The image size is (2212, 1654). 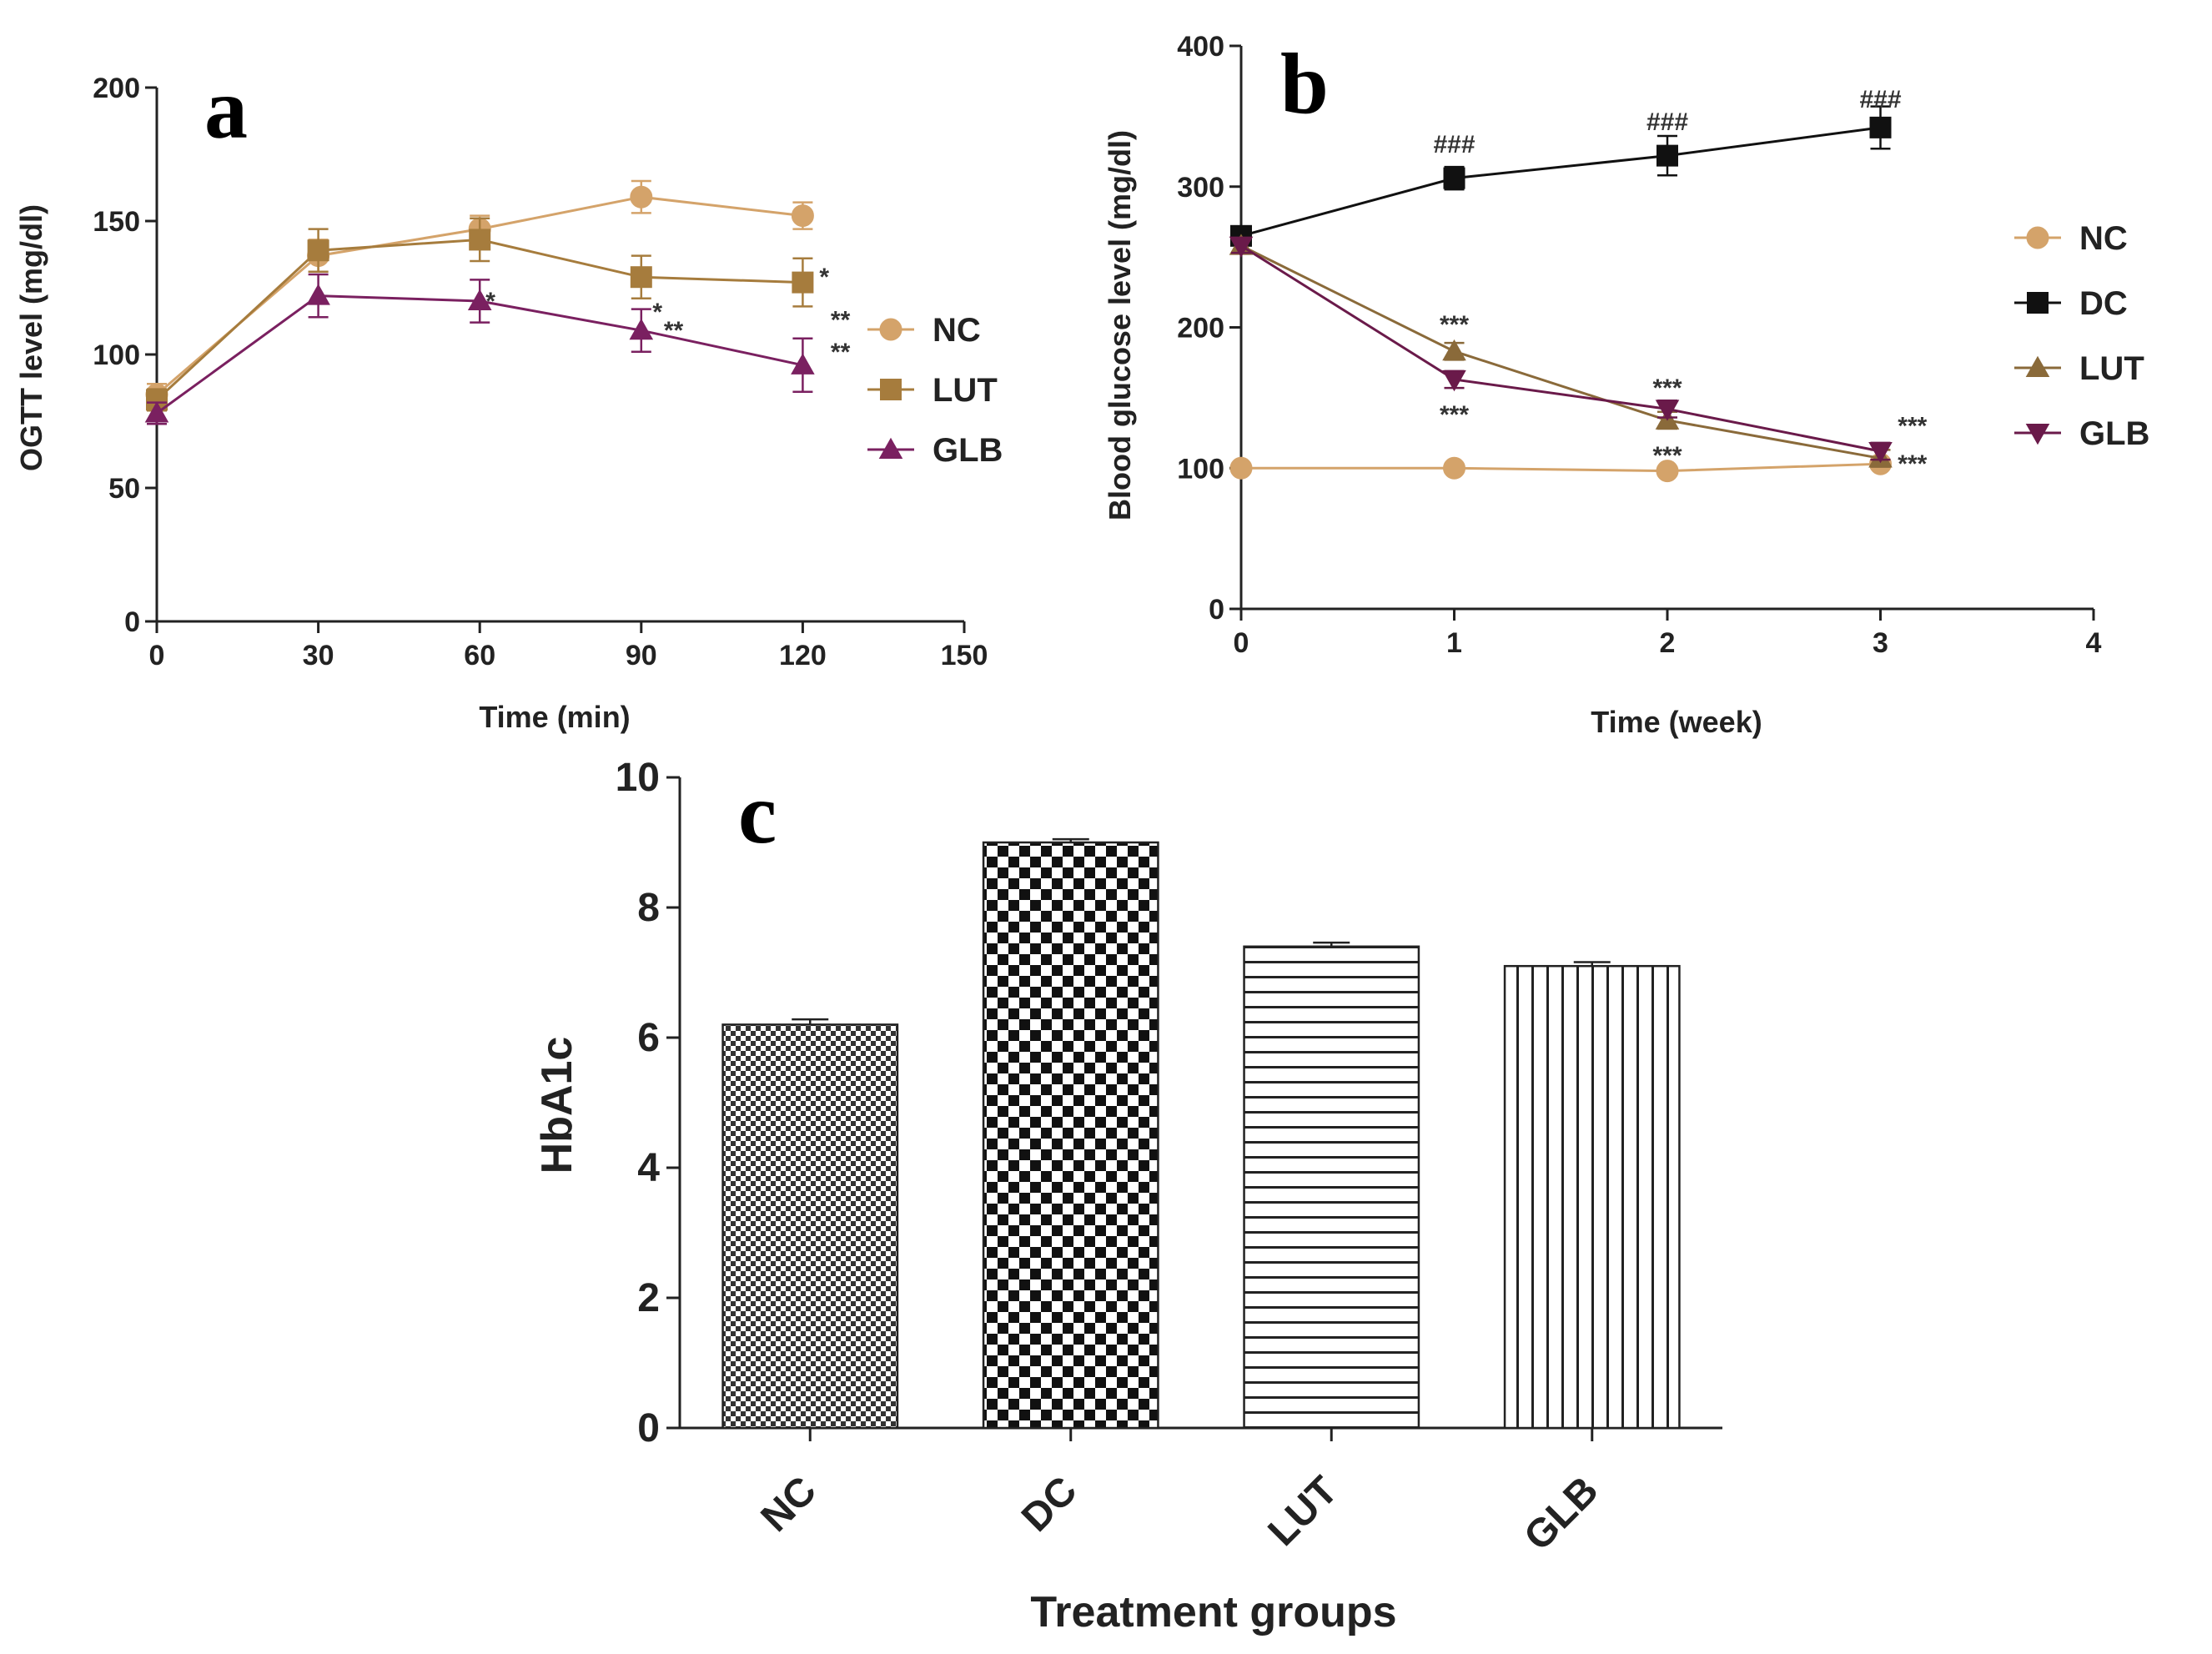 I want to click on x-tick-label: GLB, so click(x=1561, y=1514).